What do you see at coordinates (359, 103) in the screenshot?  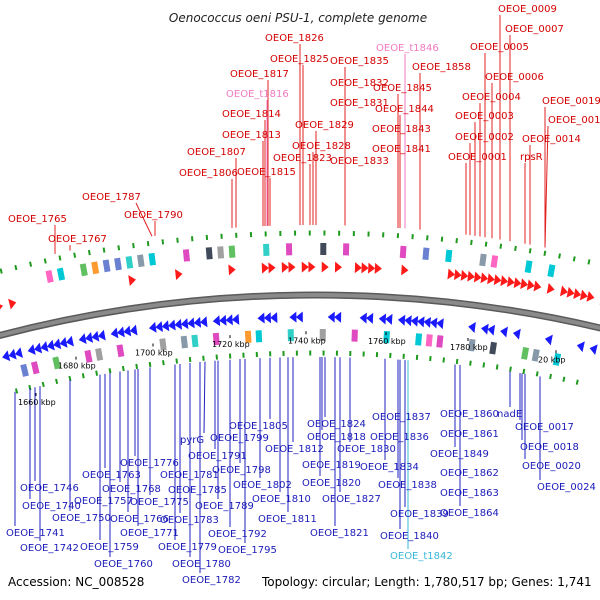 I see `forward-gene-label: OEOE_1831` at bounding box center [359, 103].